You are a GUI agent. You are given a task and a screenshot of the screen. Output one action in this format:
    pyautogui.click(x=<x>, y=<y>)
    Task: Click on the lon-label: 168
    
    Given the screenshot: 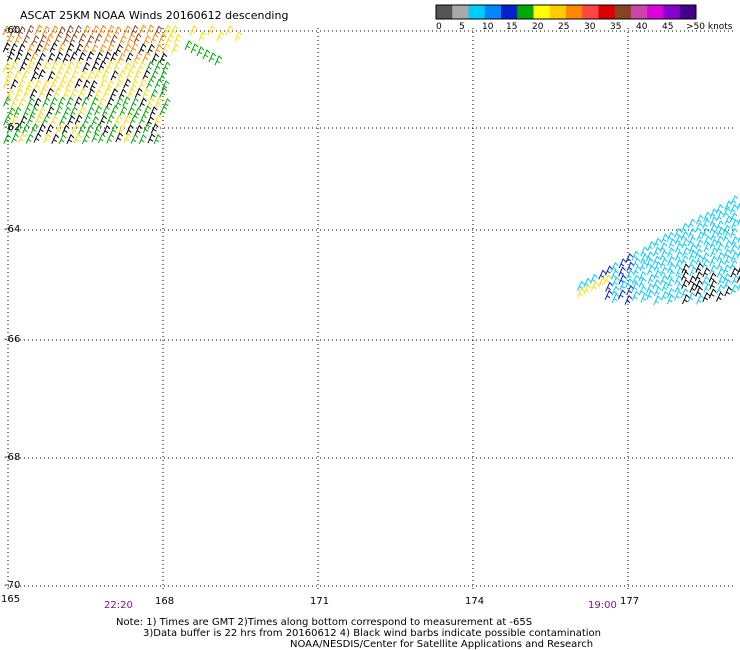 What is the action you would take?
    pyautogui.click(x=165, y=601)
    